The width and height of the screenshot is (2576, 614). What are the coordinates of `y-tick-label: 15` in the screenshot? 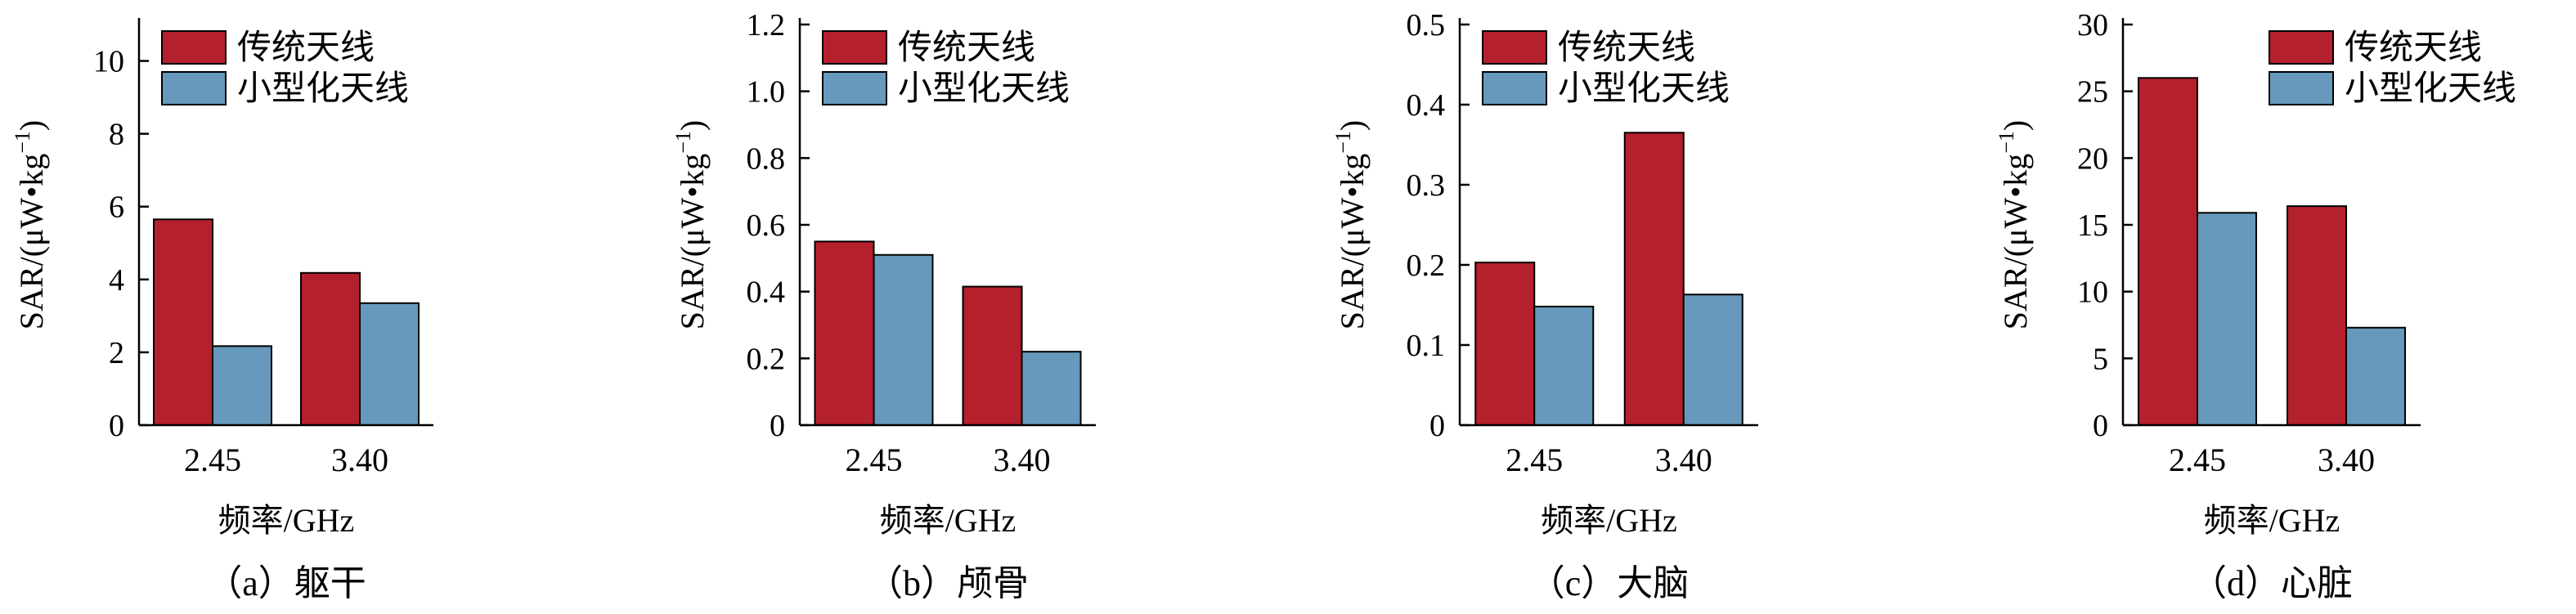 It's located at (2092, 226).